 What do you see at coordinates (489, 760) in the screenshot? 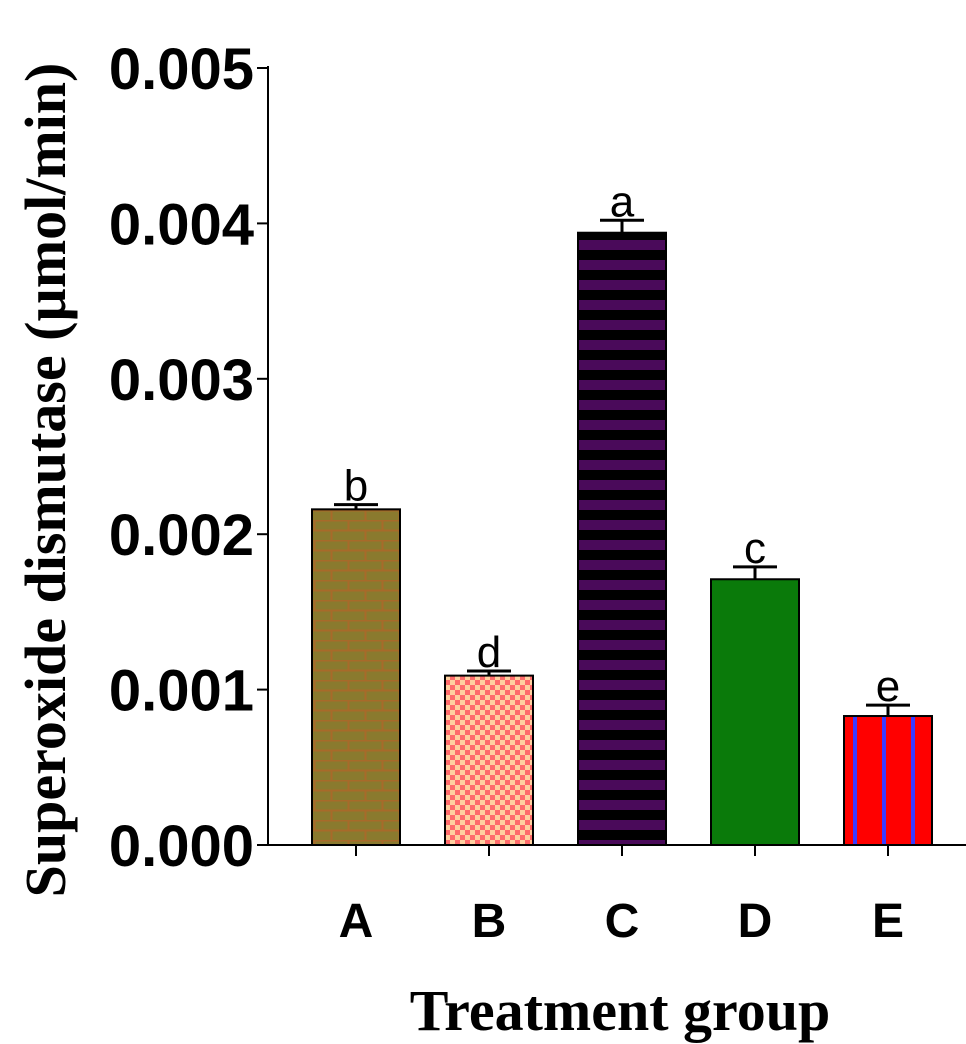
I see `bar-B` at bounding box center [489, 760].